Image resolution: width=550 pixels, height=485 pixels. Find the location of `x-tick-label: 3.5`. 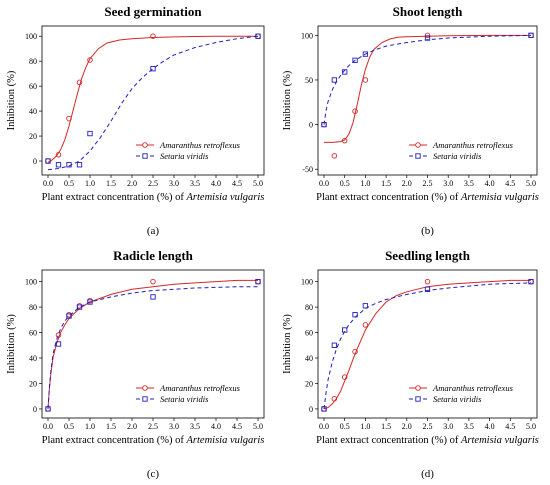

x-tick-label: 3.5 is located at coordinates (195, 183).